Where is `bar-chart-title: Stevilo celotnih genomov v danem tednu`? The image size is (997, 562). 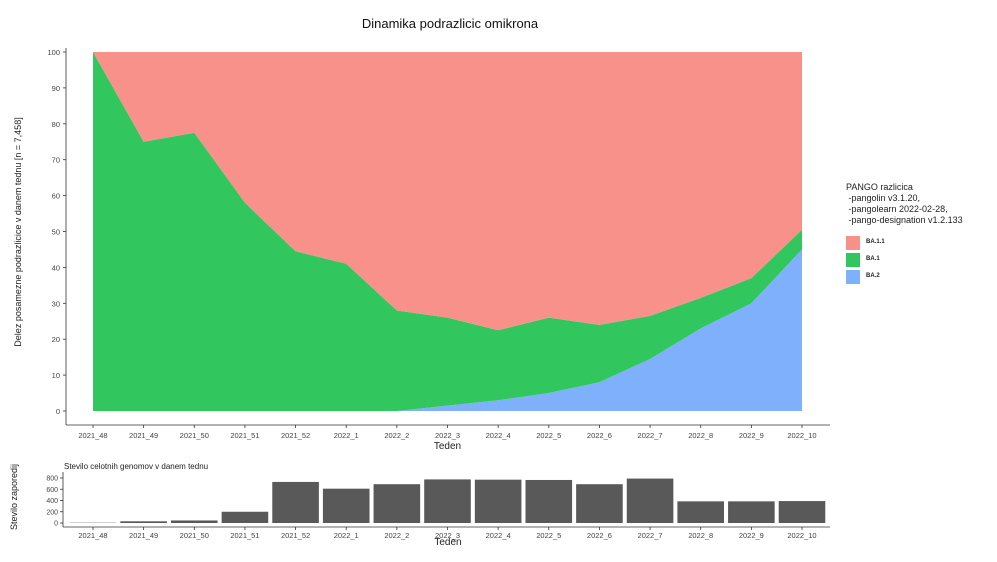
bar-chart-title: Stevilo celotnih genomov v danem tednu is located at coordinates (136, 466).